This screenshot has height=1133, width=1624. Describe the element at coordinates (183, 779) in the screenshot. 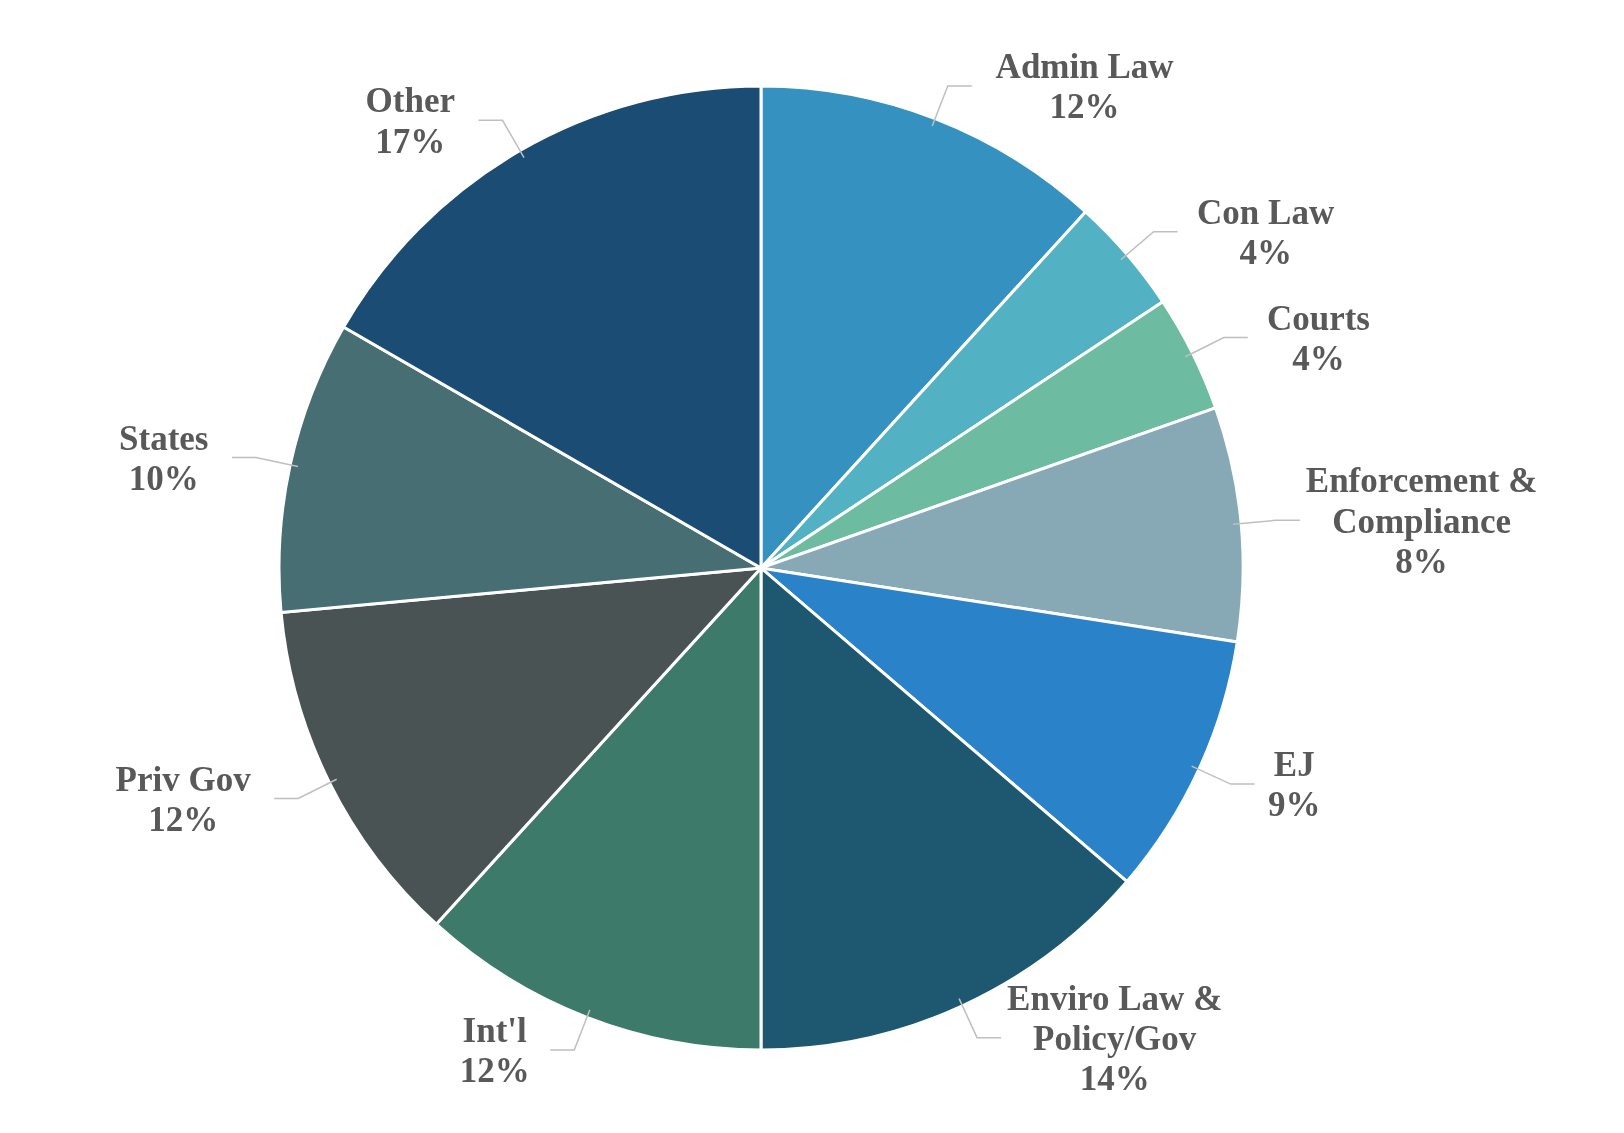

I see `slice-label: Priv Gov` at that location.